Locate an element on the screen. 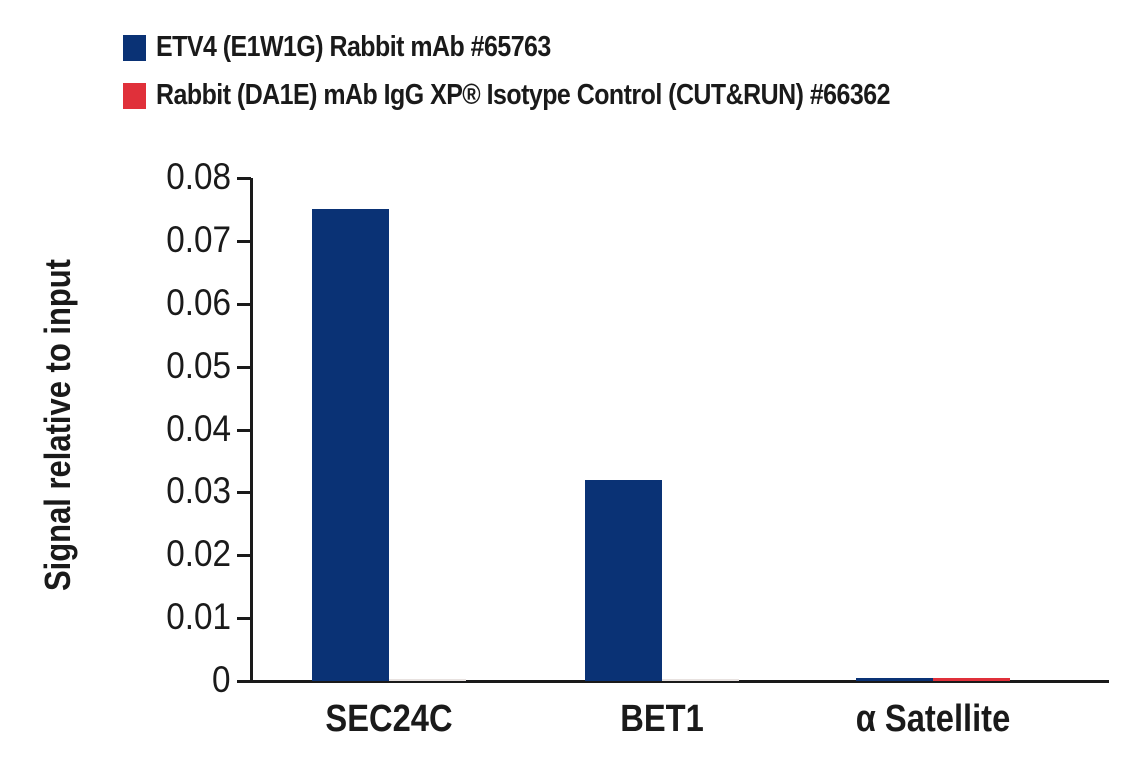 The width and height of the screenshot is (1141, 768). x-axis-line is located at coordinates (673, 681).